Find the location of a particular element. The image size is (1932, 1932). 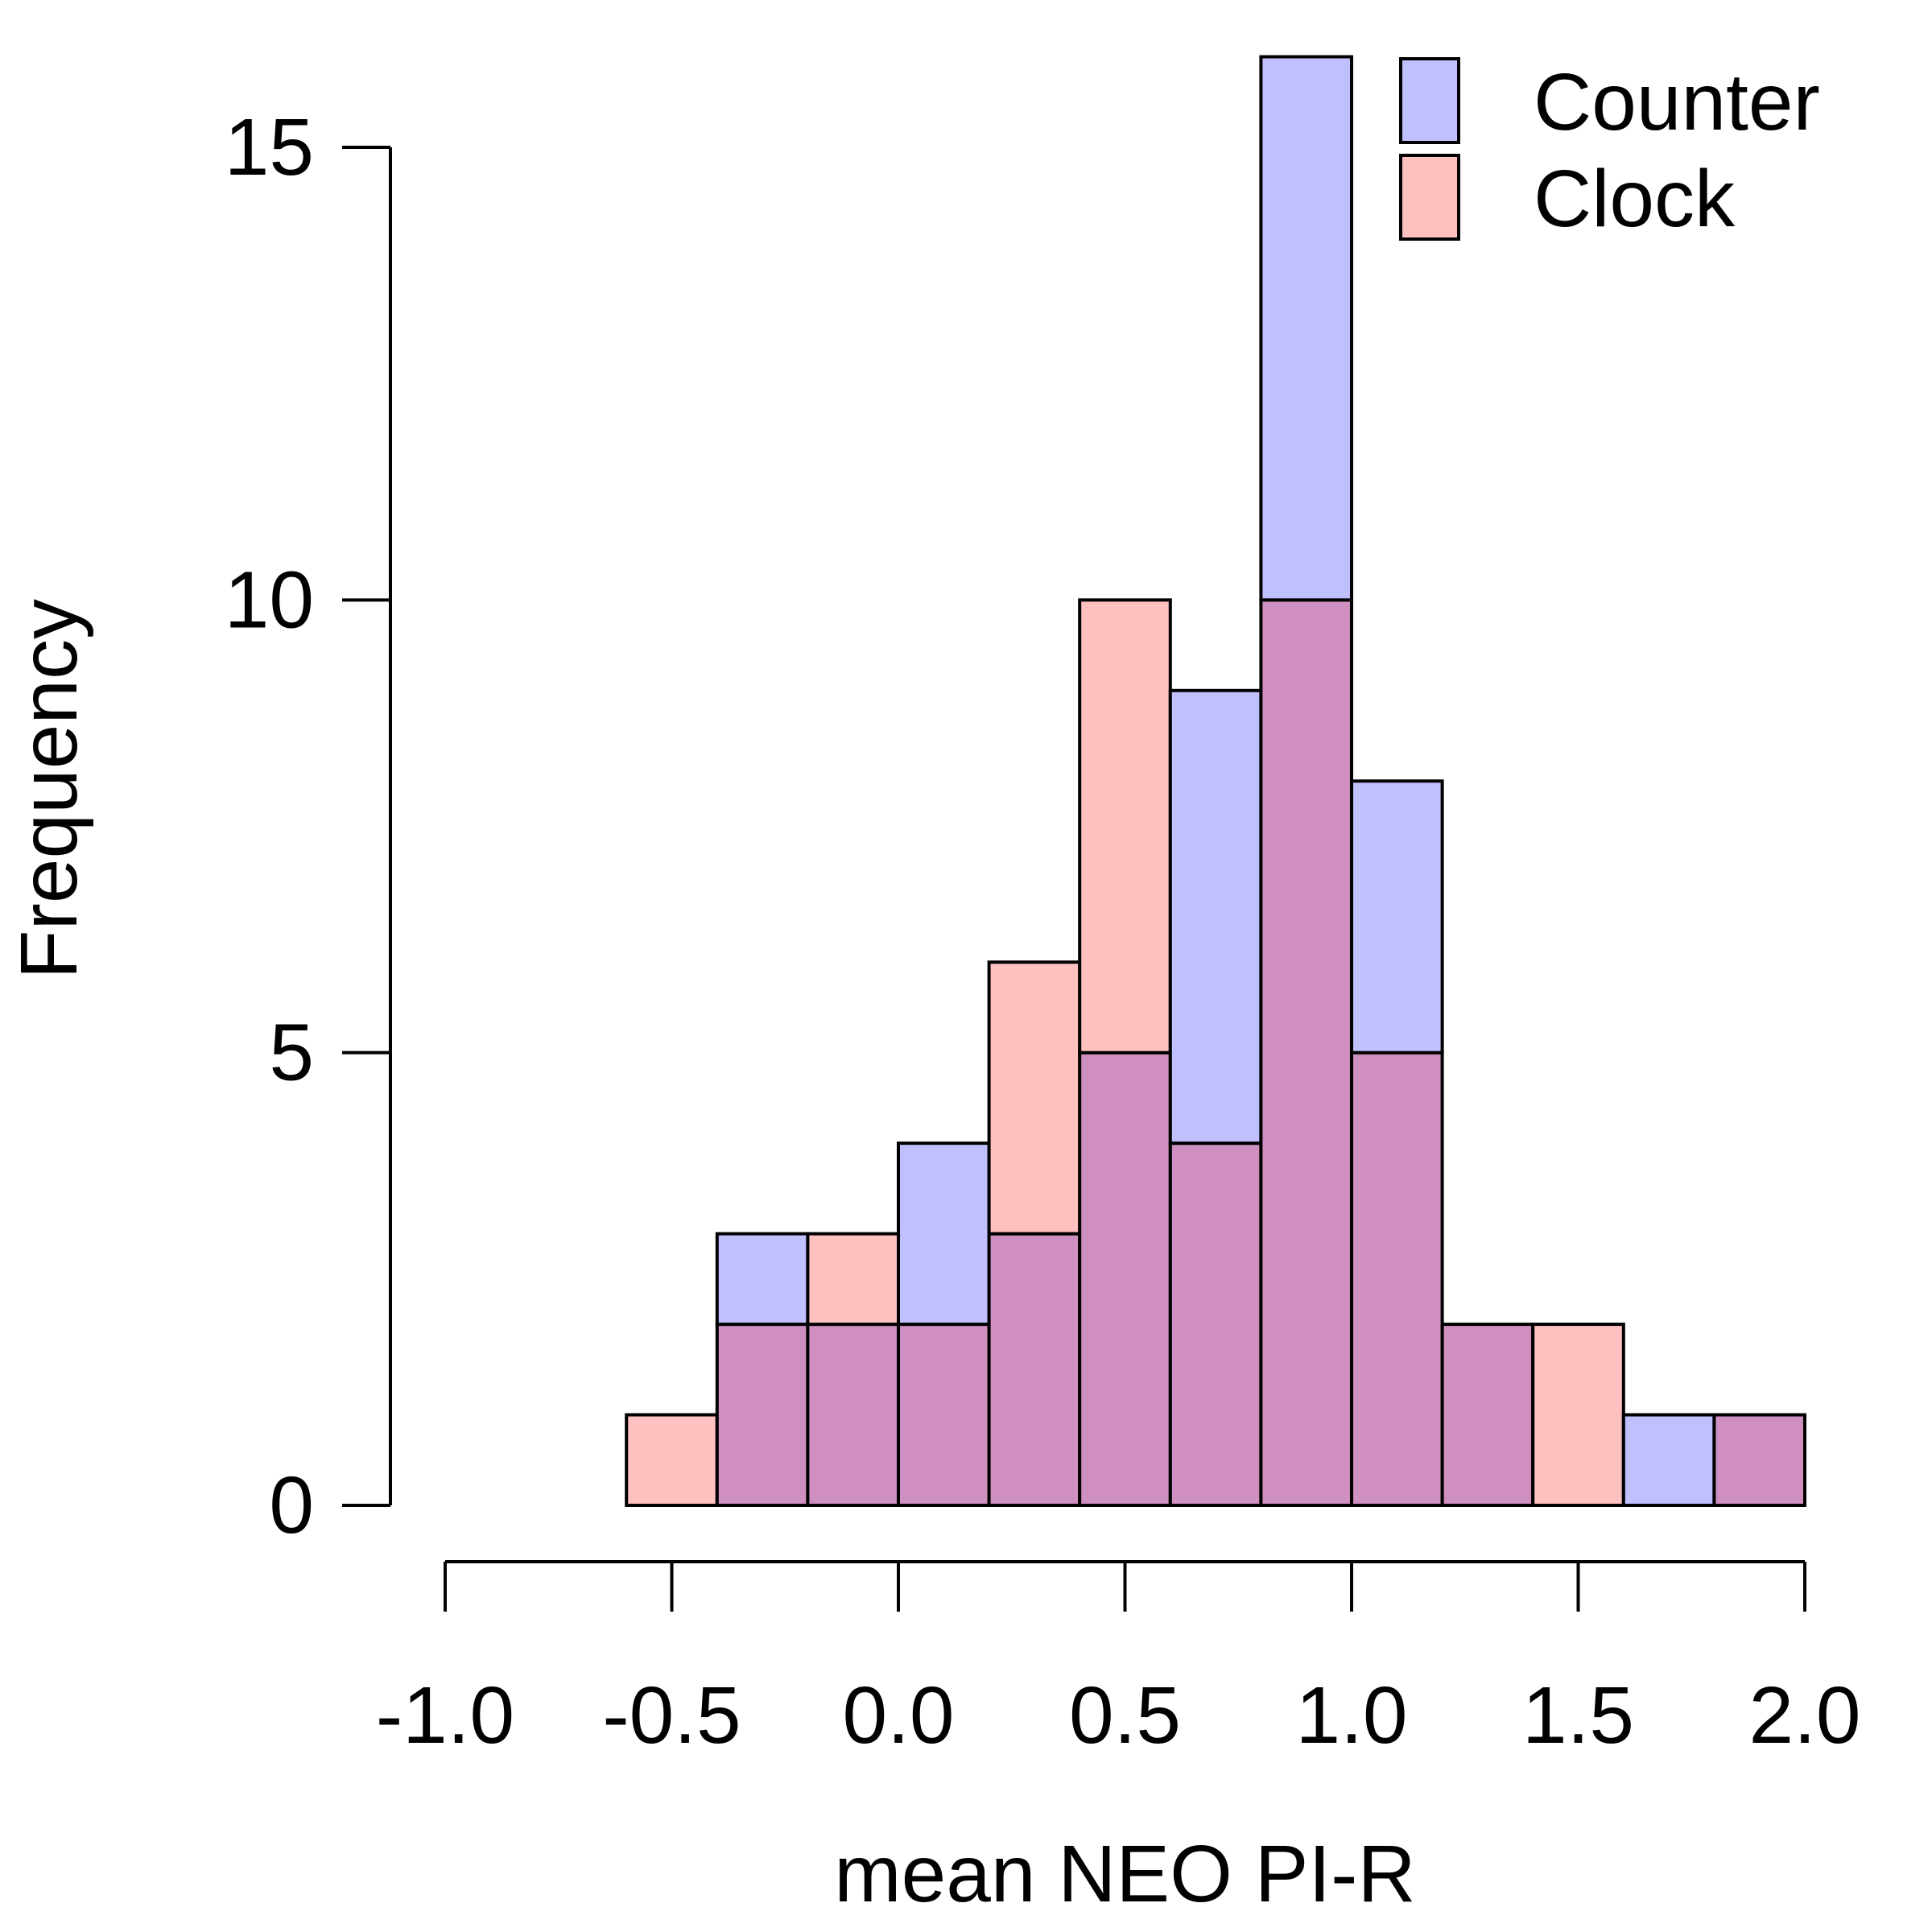

y-axis-title: Frequency is located at coordinates (49, 789).